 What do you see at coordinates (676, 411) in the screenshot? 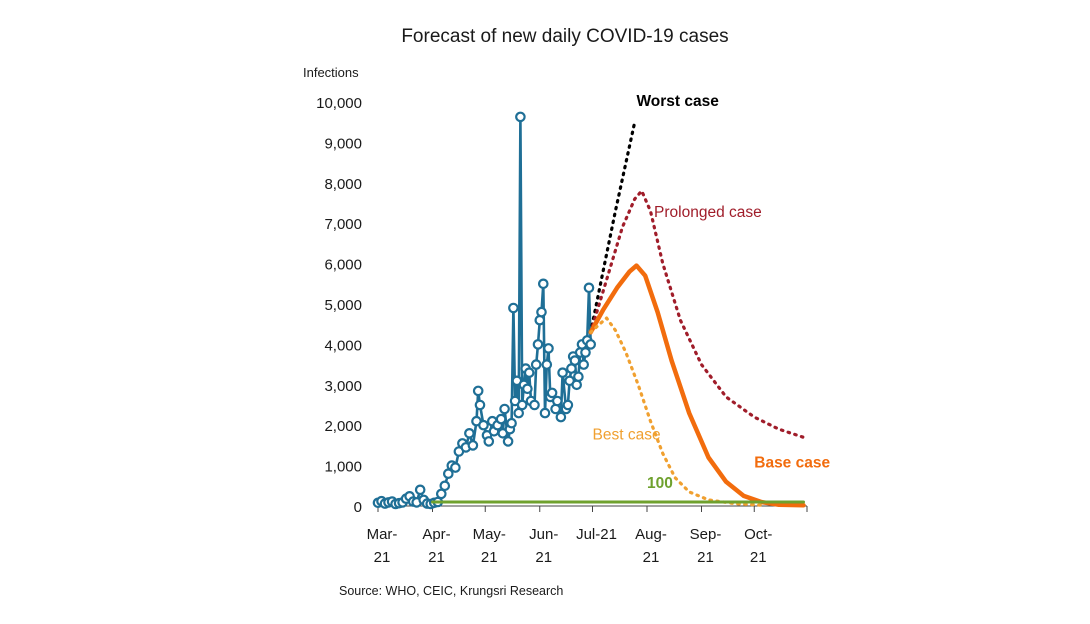
I see `series-line-best-case` at bounding box center [676, 411].